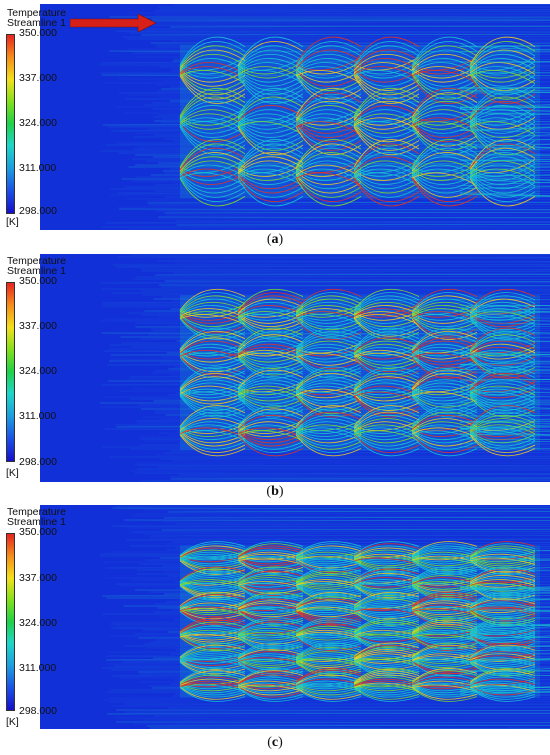 The width and height of the screenshot is (550, 755). I want to click on caption-letter: b, so click(275, 491).